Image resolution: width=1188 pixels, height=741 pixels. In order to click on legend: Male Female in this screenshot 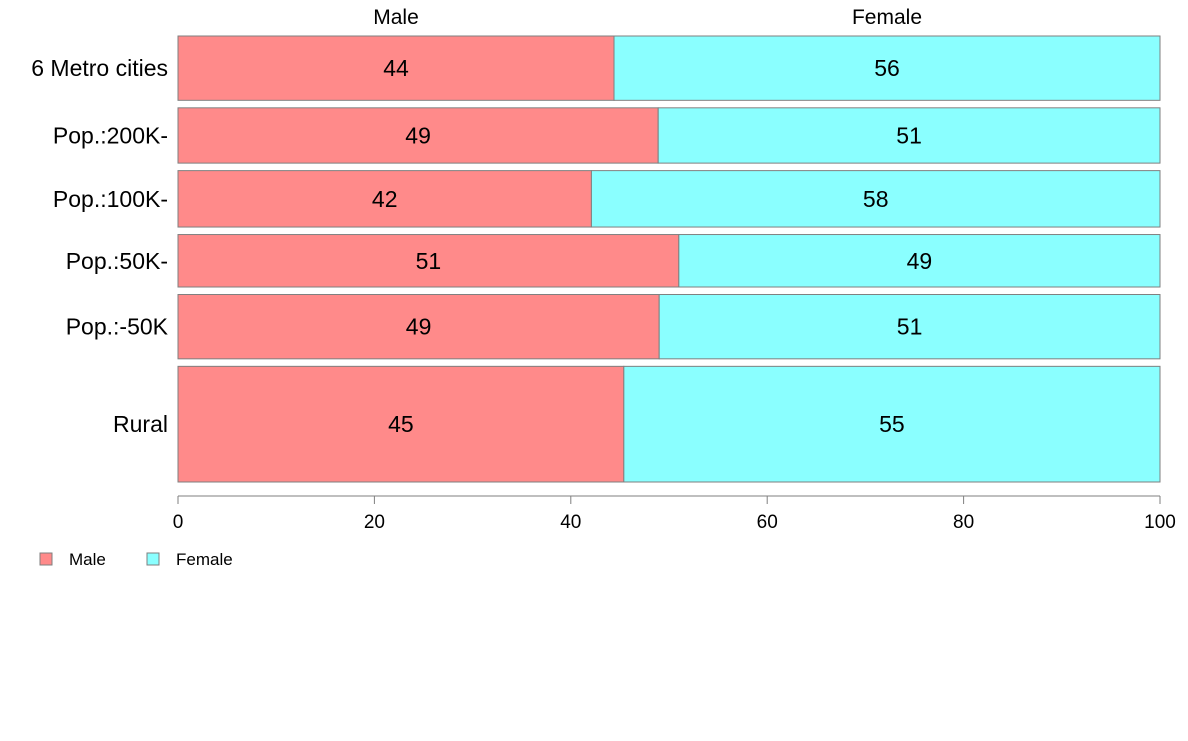, I will do `click(136, 559)`.